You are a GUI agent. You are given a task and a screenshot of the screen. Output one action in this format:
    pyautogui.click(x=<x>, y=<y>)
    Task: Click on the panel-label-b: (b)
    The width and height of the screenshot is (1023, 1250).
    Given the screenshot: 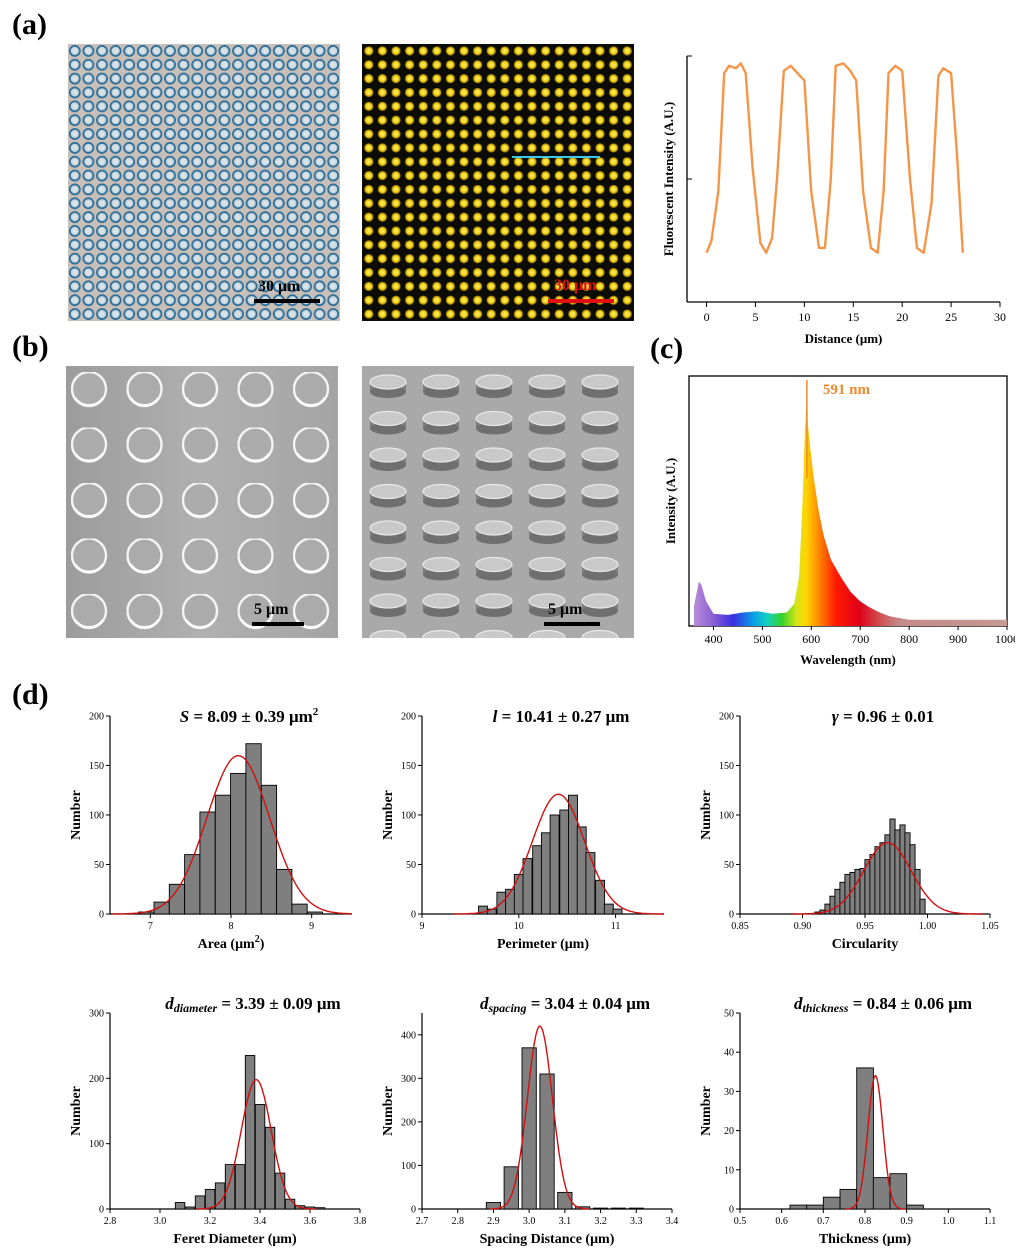 What is the action you would take?
    pyautogui.click(x=30, y=346)
    